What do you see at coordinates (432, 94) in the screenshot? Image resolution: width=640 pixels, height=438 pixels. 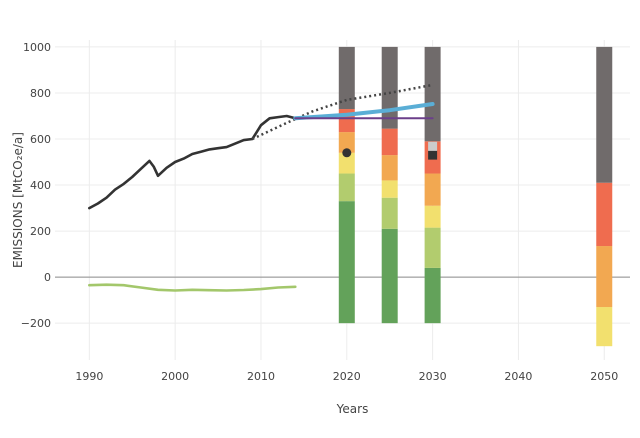 I see `bar-segment-2030-gray` at bounding box center [432, 94].